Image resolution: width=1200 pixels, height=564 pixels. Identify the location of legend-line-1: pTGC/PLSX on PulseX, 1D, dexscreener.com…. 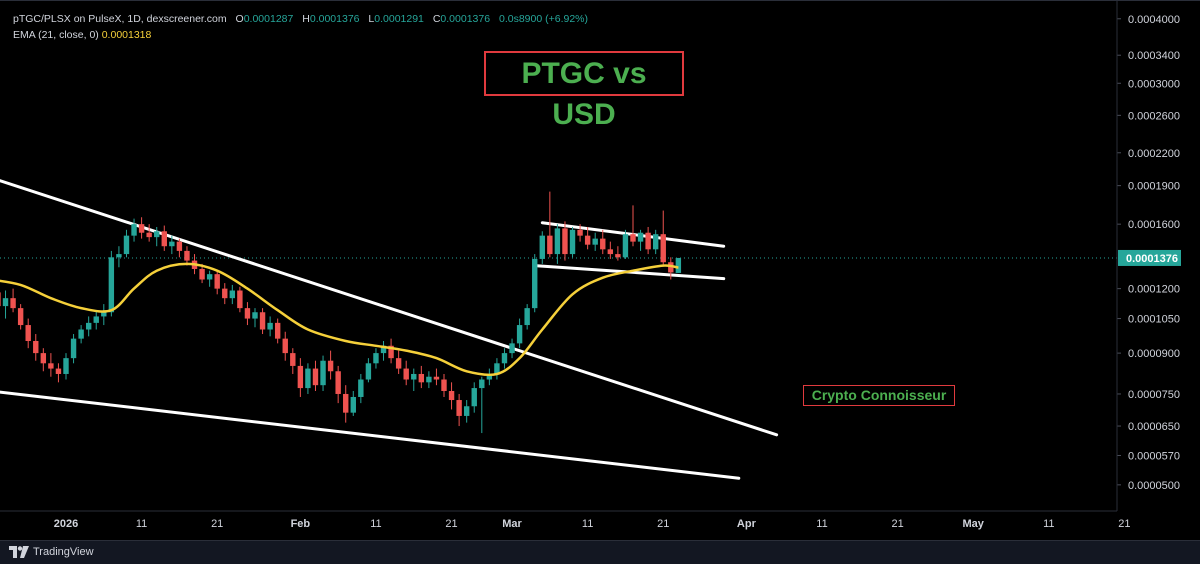
(300, 19).